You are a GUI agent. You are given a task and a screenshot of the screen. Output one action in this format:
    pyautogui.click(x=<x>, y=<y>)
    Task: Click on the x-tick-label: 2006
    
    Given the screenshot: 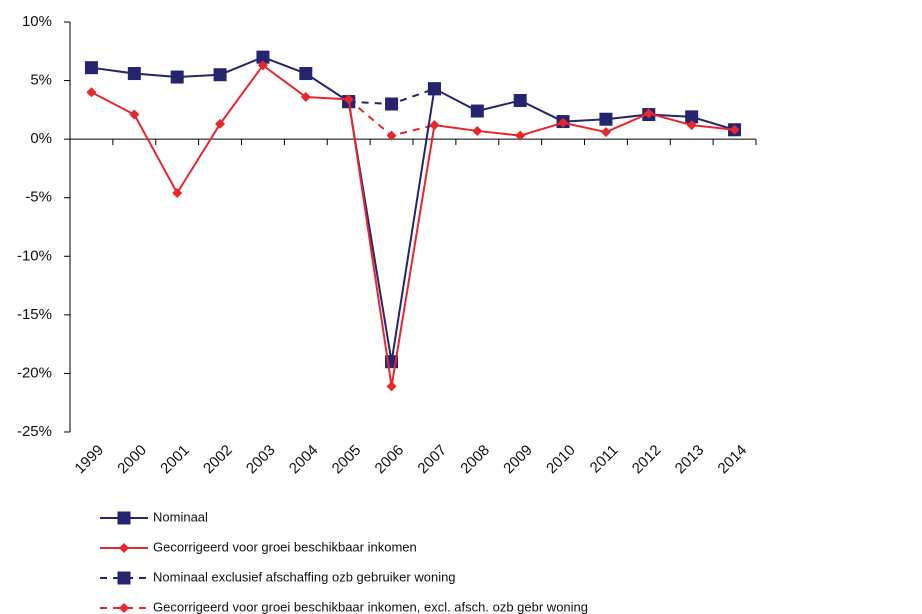 What is the action you would take?
    pyautogui.click(x=390, y=460)
    